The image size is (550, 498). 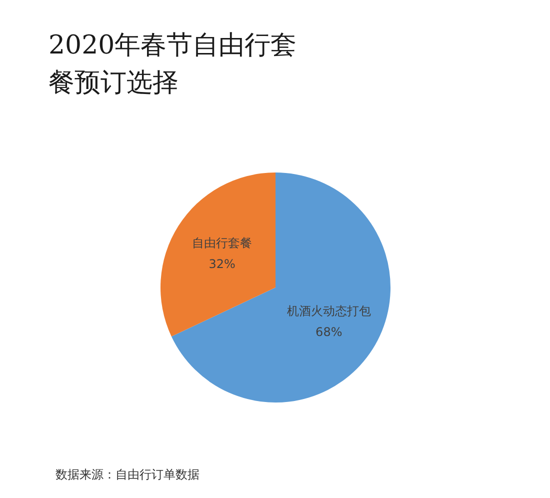 I want to click on chart-title: 2020年春节自由行套餐预订选择, so click(x=172, y=64).